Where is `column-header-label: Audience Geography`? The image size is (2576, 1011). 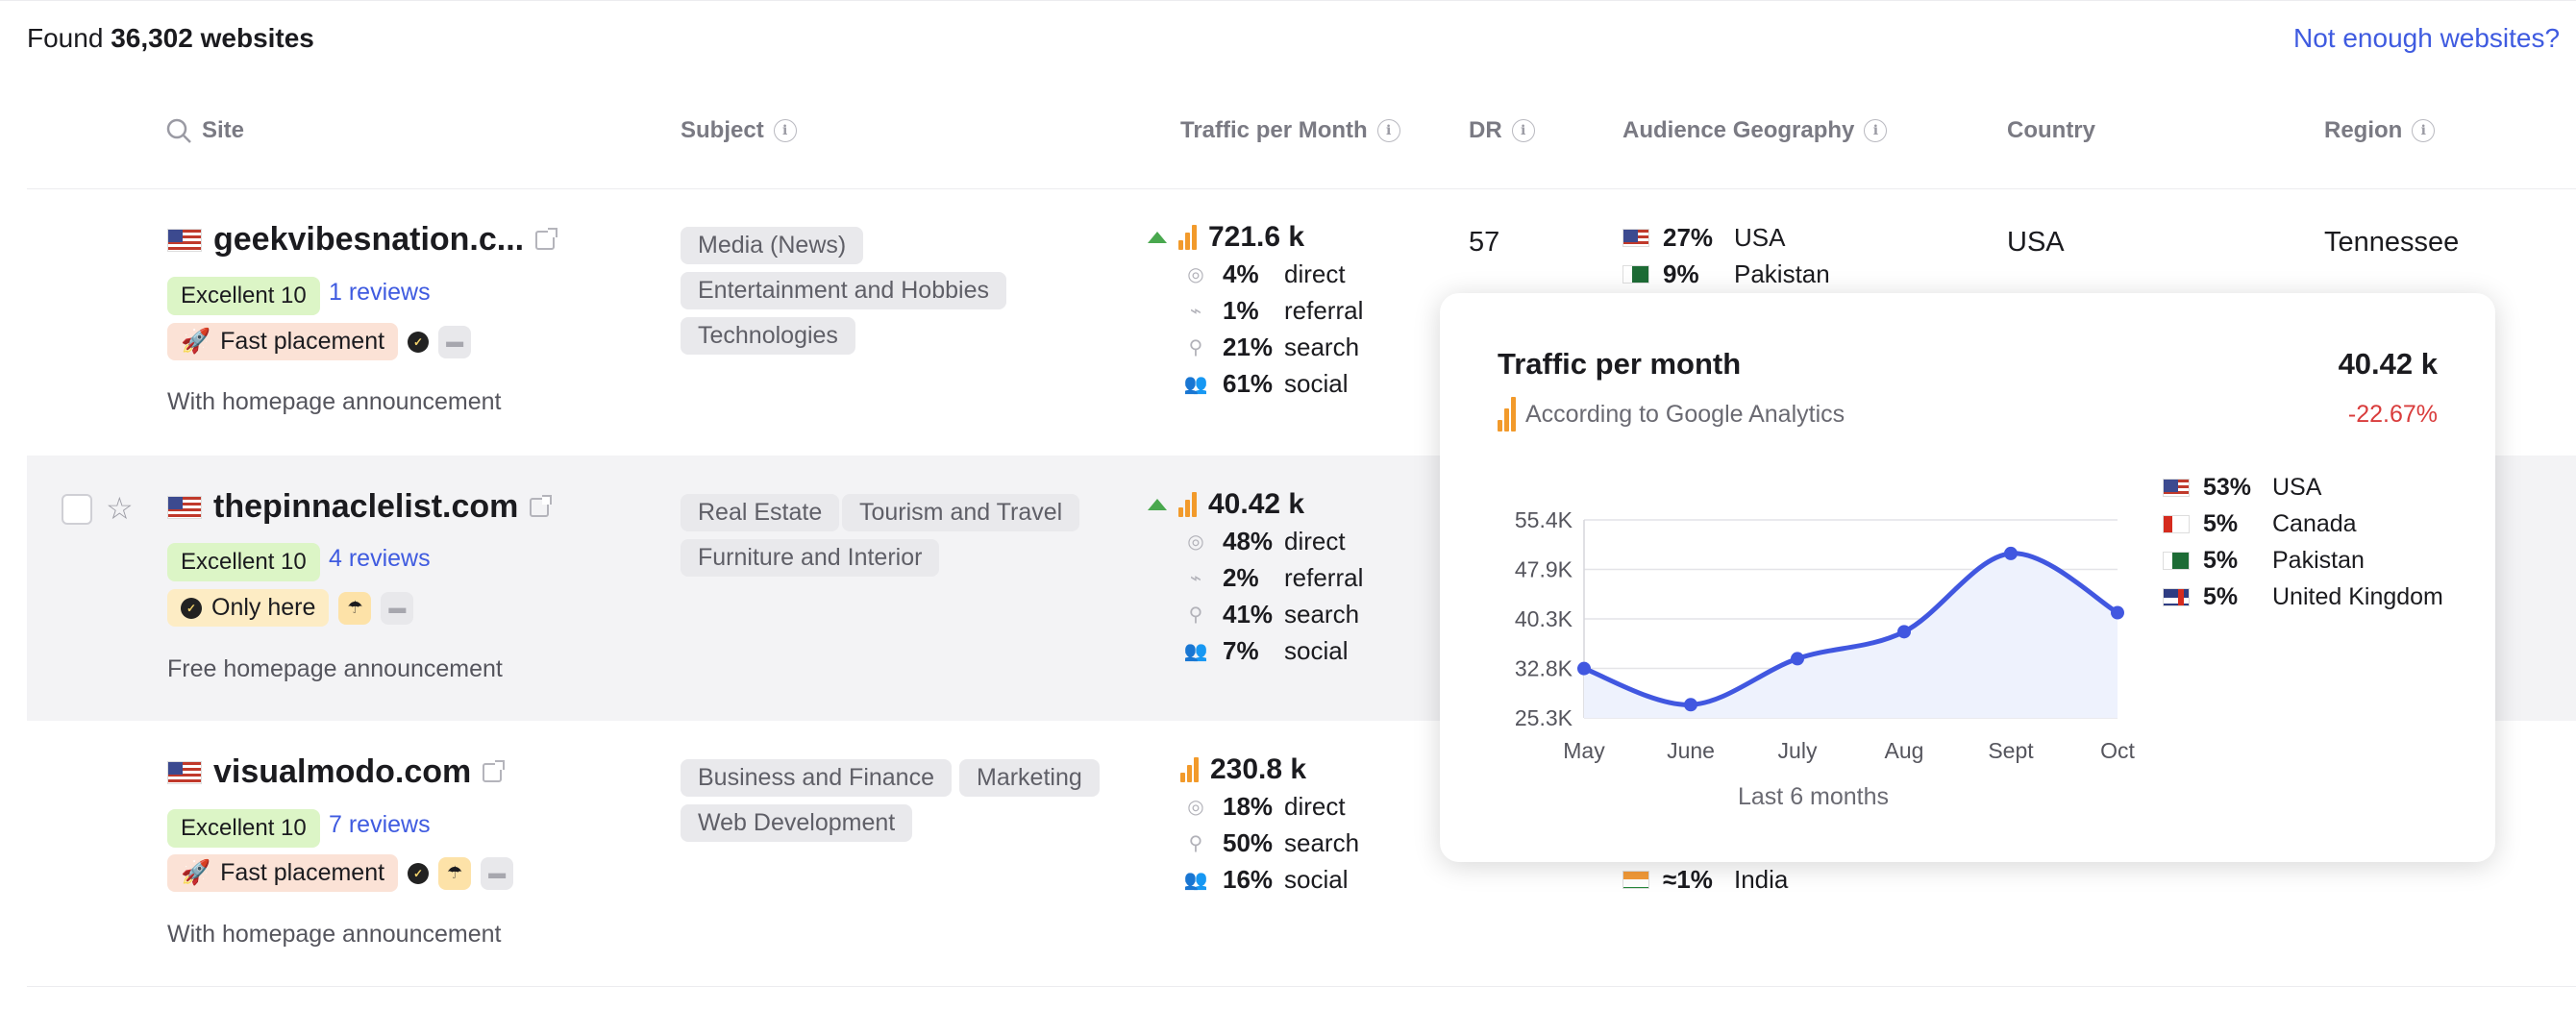
column-header-label: Audience Geography is located at coordinates (1738, 130).